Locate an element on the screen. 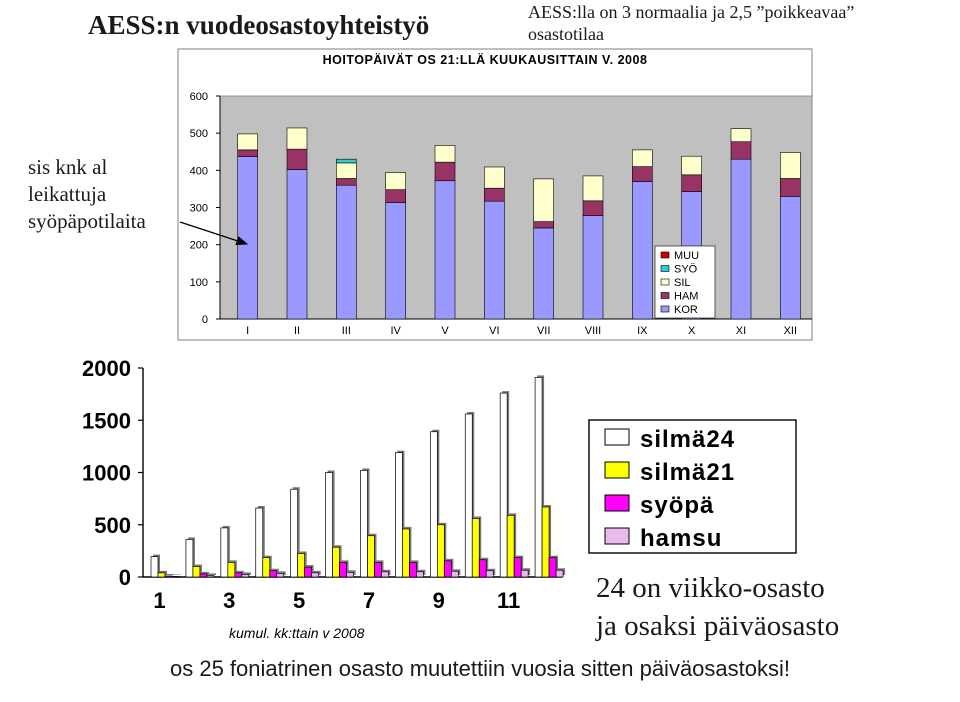 The width and height of the screenshot is (960, 702). chart1-xtick-label: III is located at coordinates (346, 331).